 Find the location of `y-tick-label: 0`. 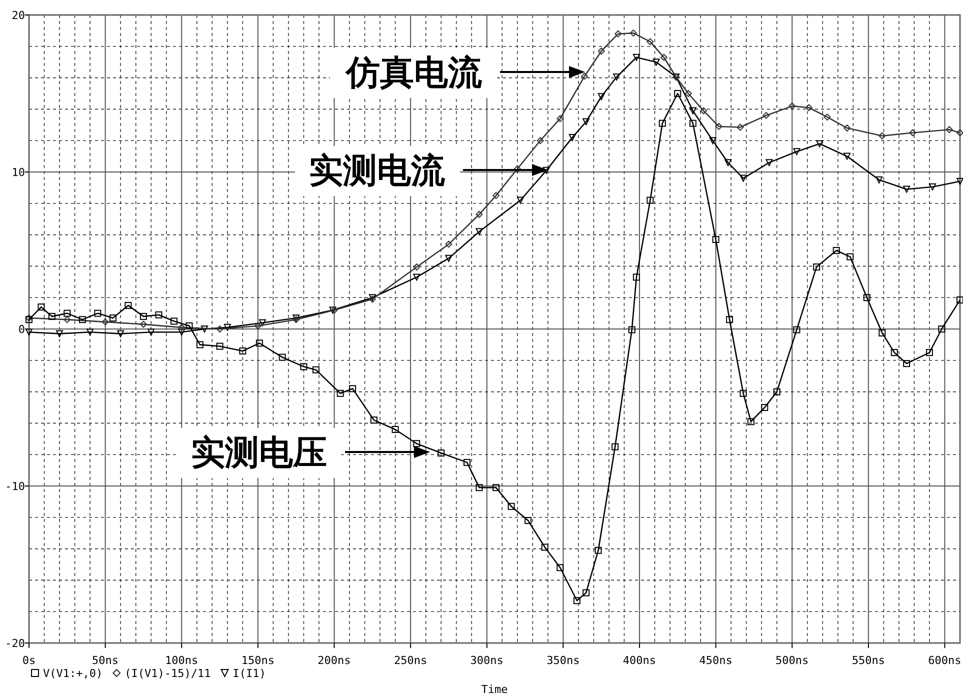

y-tick-label: 0 is located at coordinates (21, 329).